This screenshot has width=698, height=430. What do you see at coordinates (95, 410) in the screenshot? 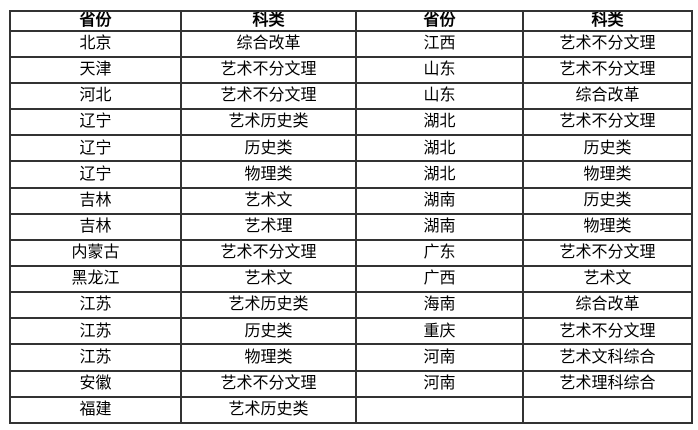
I see `province-cell: 福建` at bounding box center [95, 410].